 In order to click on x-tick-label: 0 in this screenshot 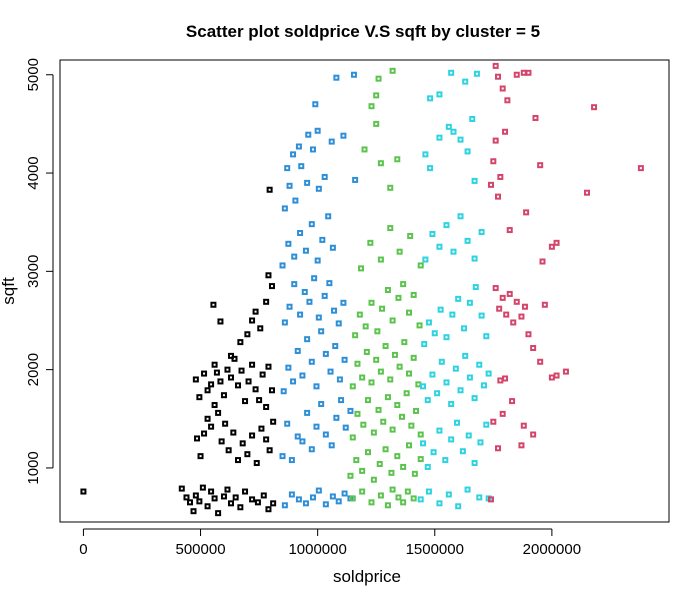, I will do `click(83, 549)`.